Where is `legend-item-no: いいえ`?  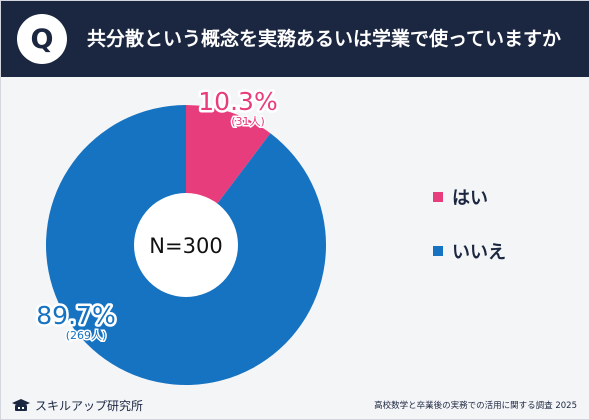
legend-item-no: いいえ is located at coordinates (469, 253).